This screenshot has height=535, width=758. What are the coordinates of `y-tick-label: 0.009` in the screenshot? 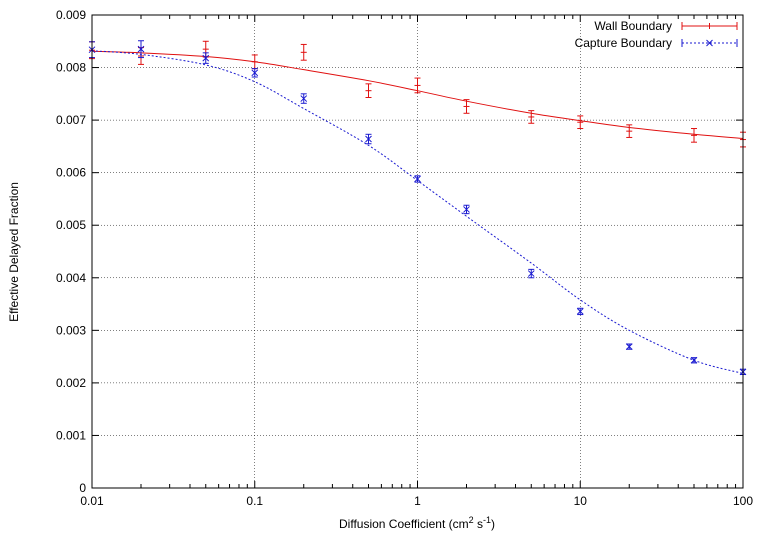 It's located at (71, 15).